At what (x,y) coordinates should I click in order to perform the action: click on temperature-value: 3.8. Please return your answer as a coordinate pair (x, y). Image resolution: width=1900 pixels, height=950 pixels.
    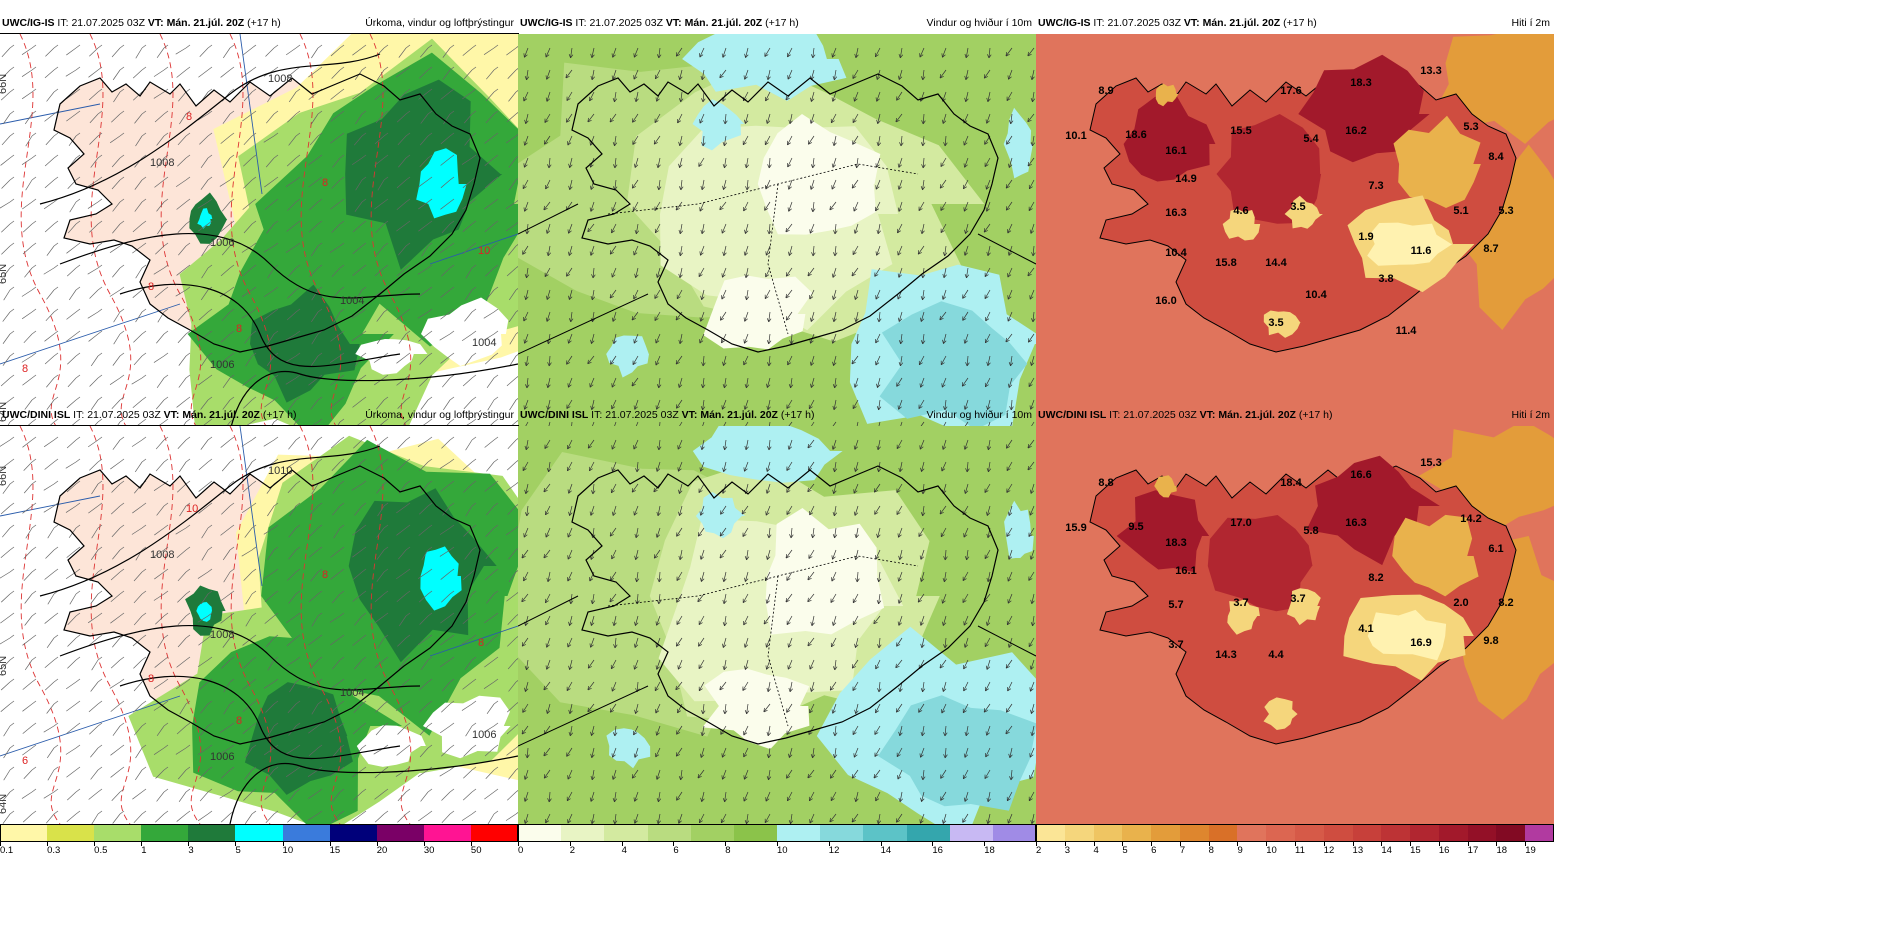
    Looking at the image, I should click on (1385, 279).